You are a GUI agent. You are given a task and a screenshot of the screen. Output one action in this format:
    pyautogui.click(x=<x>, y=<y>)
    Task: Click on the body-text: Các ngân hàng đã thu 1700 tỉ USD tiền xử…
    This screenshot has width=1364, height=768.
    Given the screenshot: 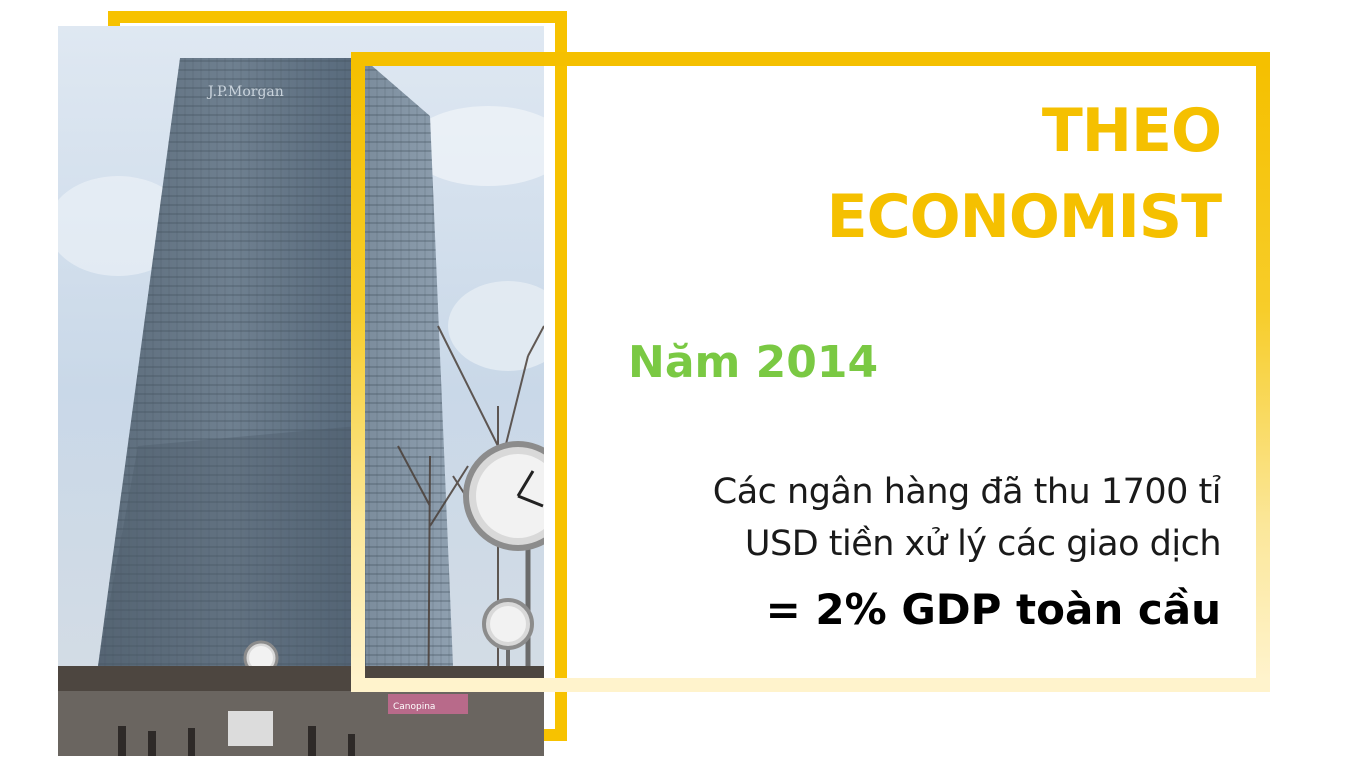 What is the action you would take?
    pyautogui.click(x=901, y=518)
    